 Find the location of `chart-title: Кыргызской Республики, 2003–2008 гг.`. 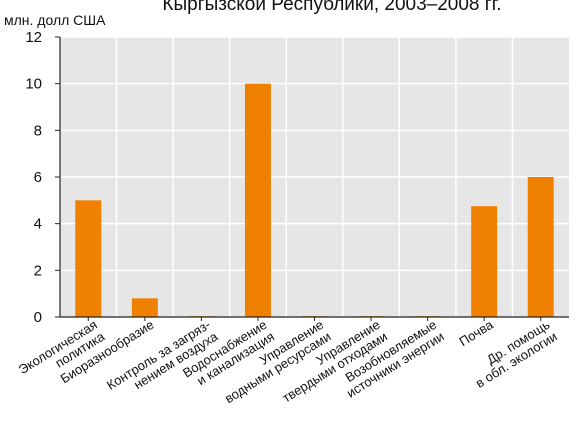

chart-title: Кыргызской Республики, 2003–2008 гг. is located at coordinates (331, 7).